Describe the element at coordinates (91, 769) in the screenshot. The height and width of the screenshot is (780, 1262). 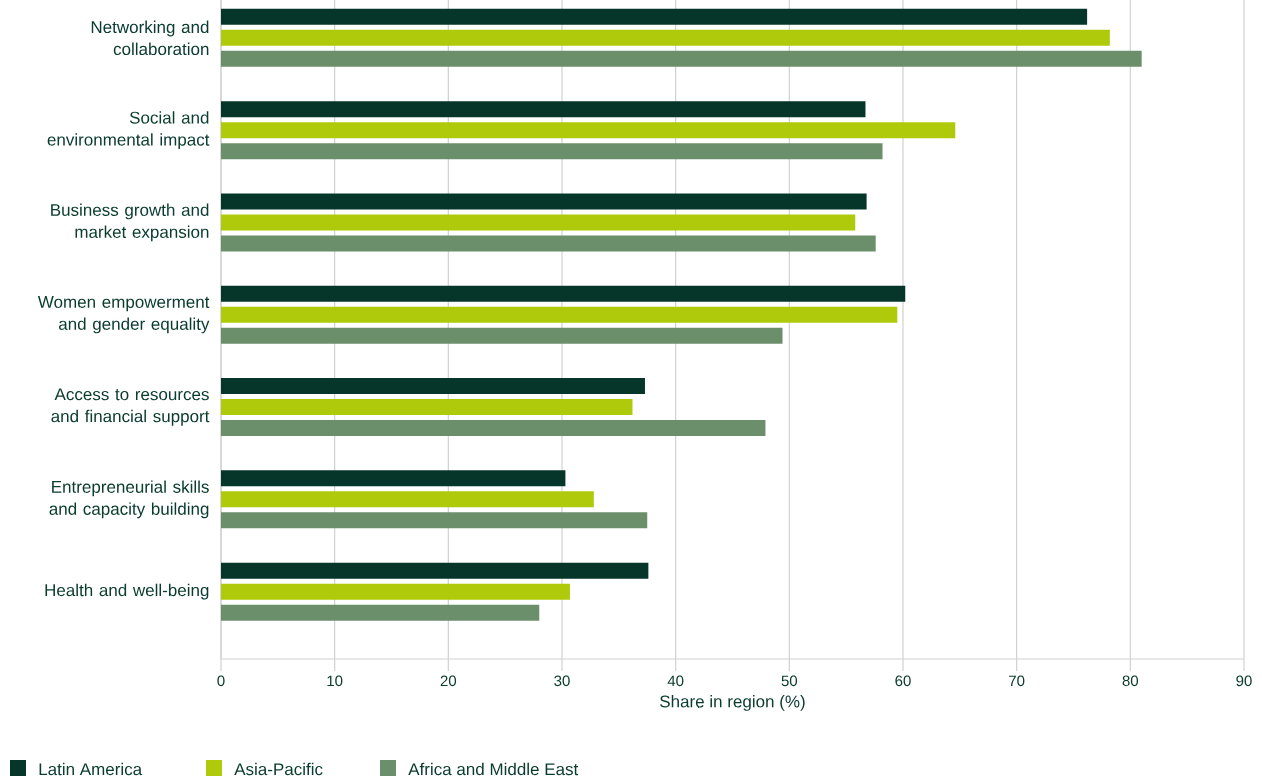
I see `legend-label: Latin America` at that location.